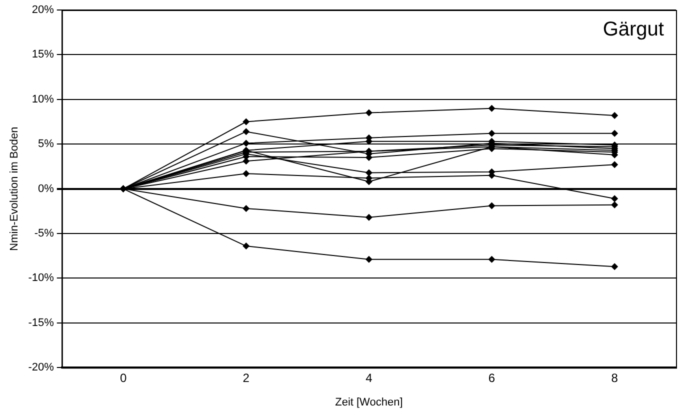  I want to click on x-tick-label: 6, so click(492, 378).